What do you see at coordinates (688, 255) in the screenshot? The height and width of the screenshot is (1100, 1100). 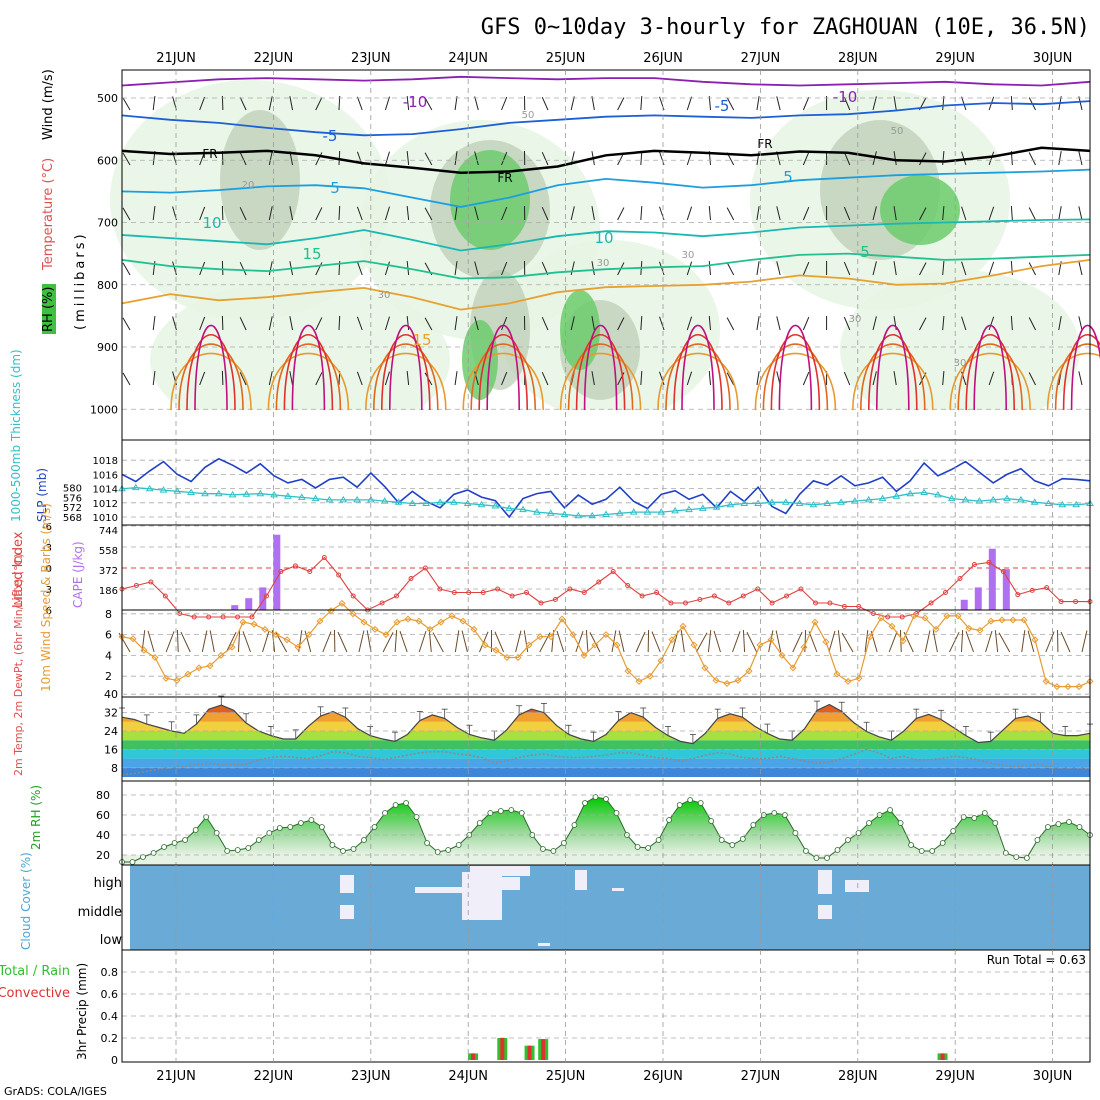 I see `contour-label: 30` at bounding box center [688, 255].